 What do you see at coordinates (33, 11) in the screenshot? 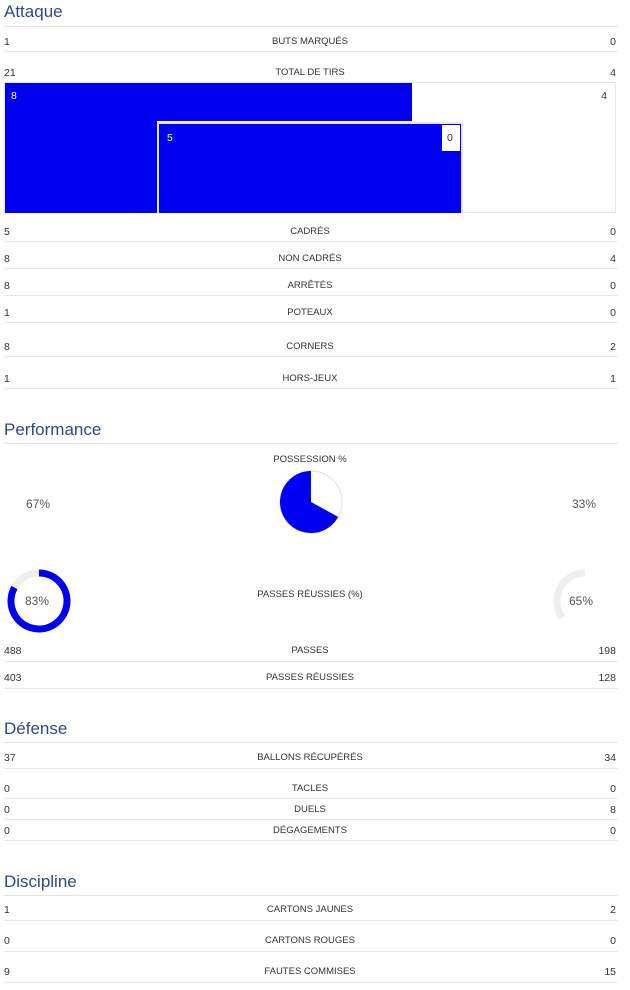
I see `section-title-attack: Attaque` at bounding box center [33, 11].